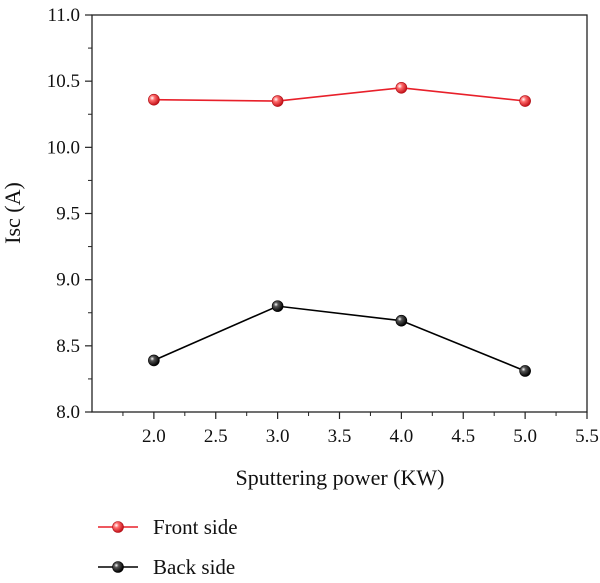  What do you see at coordinates (63, 81) in the screenshot?
I see `y-tick-label: 10.5` at bounding box center [63, 81].